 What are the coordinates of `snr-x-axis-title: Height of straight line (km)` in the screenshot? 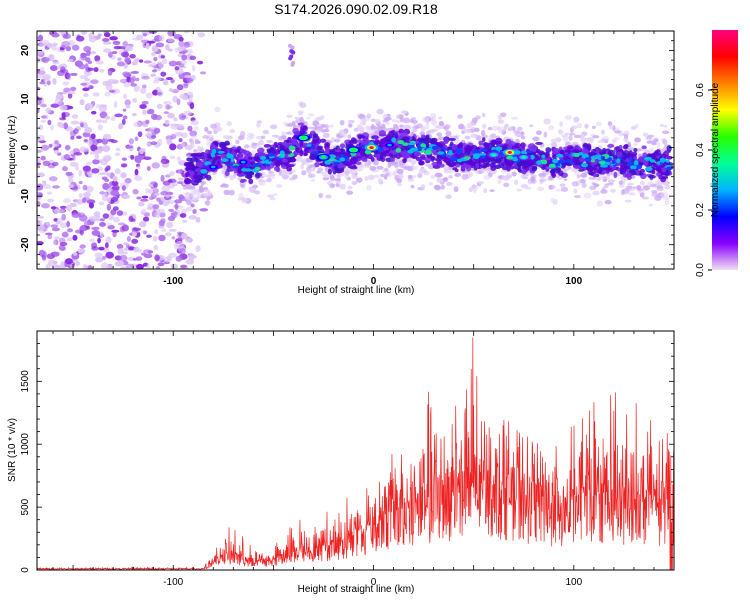 It's located at (356, 589).